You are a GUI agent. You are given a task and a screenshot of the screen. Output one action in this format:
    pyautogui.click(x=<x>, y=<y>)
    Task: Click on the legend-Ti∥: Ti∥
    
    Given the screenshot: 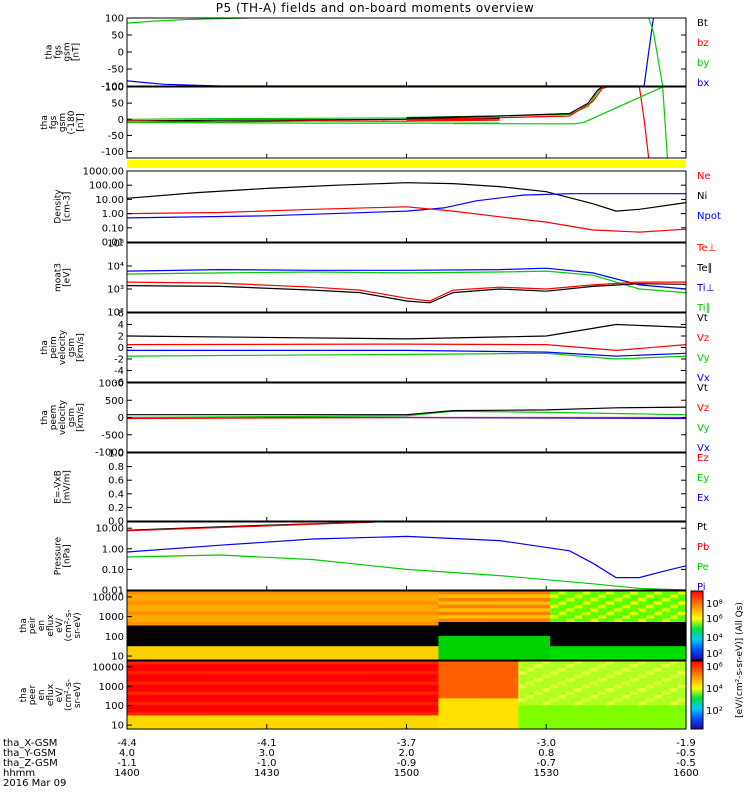 What is the action you would take?
    pyautogui.click(x=703, y=308)
    